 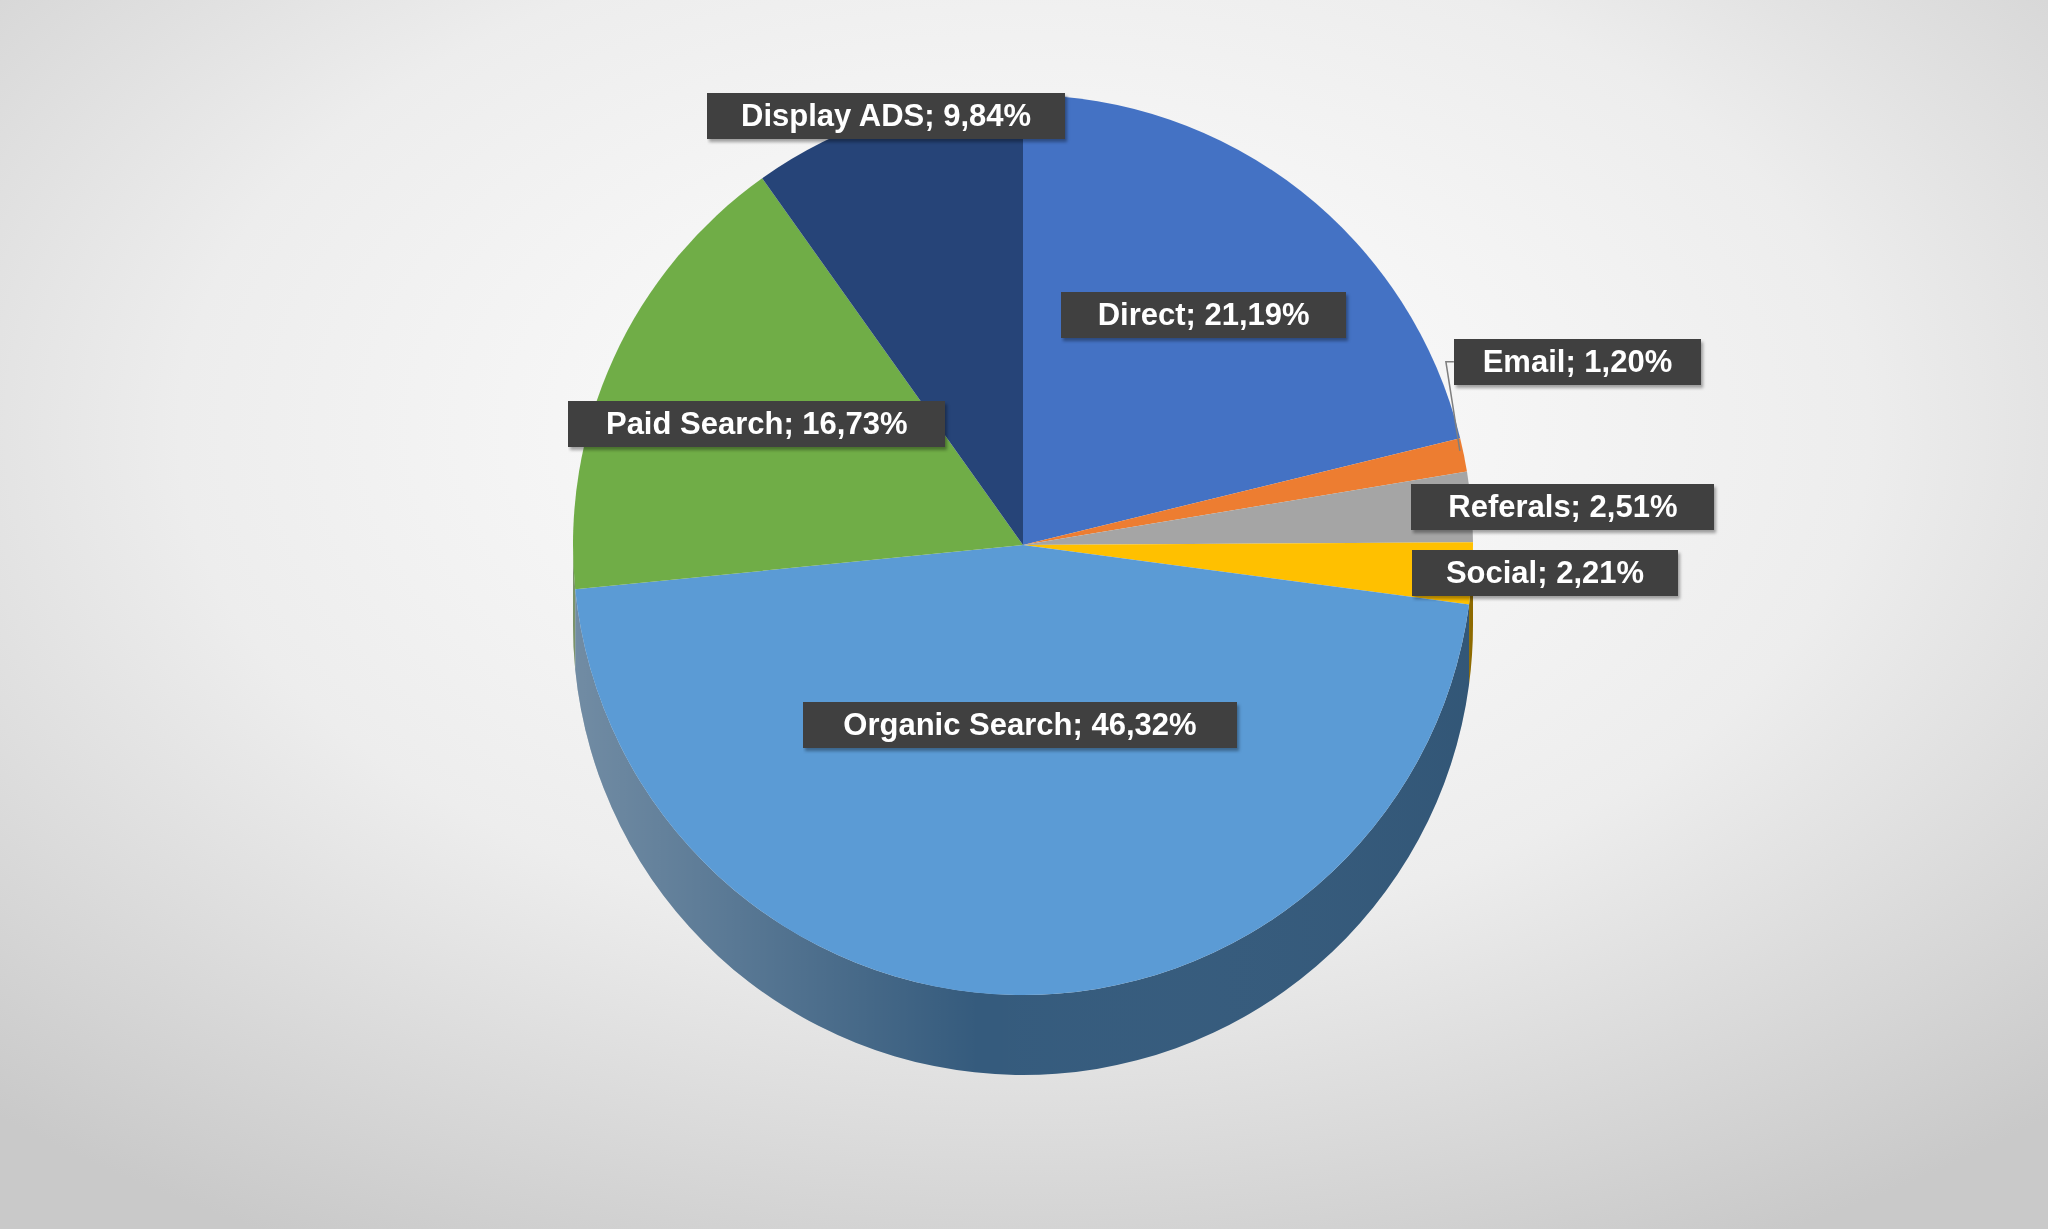 What do you see at coordinates (1020, 724) in the screenshot?
I see `slice-label: Organic Search; 46,32%` at bounding box center [1020, 724].